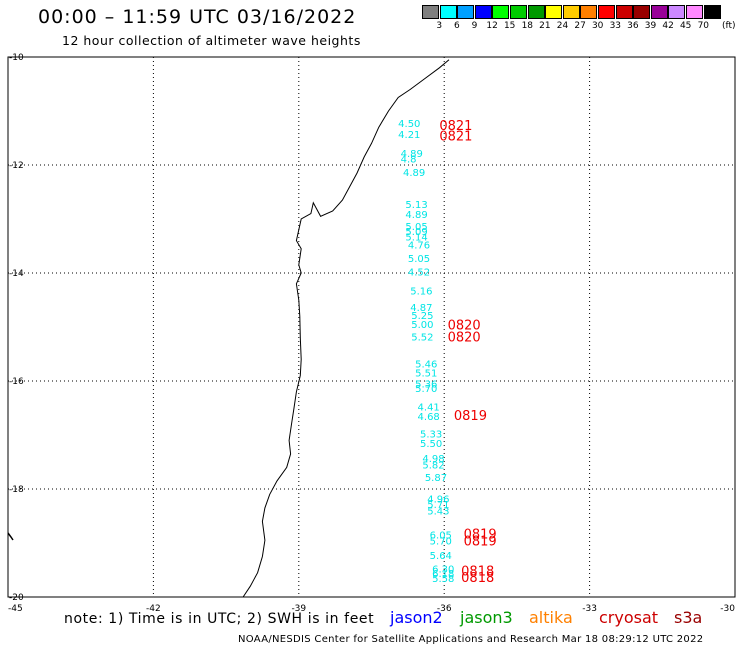 The height and width of the screenshot is (650, 740). What do you see at coordinates (509, 26) in the screenshot?
I see `legend-label: 15` at bounding box center [509, 26].